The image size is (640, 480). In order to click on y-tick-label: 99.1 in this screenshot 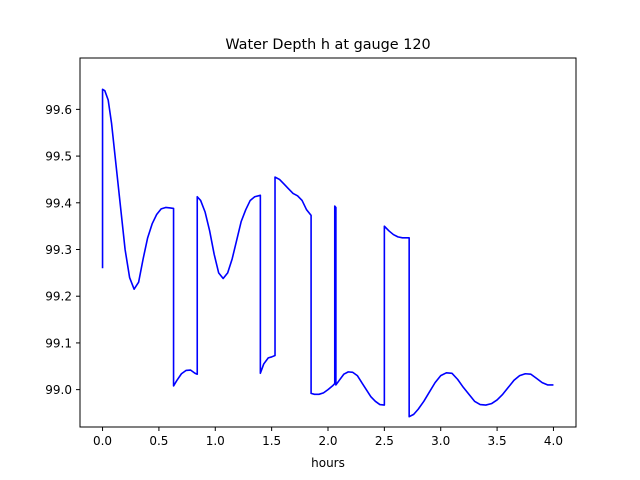, I will do `click(58, 343)`.